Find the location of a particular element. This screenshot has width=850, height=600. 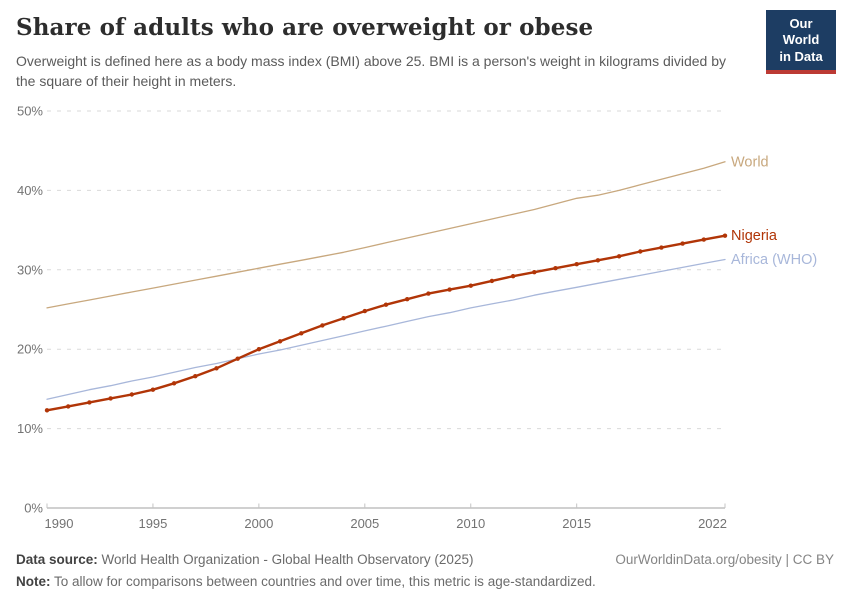

series-label-nigeria: Nigeria is located at coordinates (754, 236).